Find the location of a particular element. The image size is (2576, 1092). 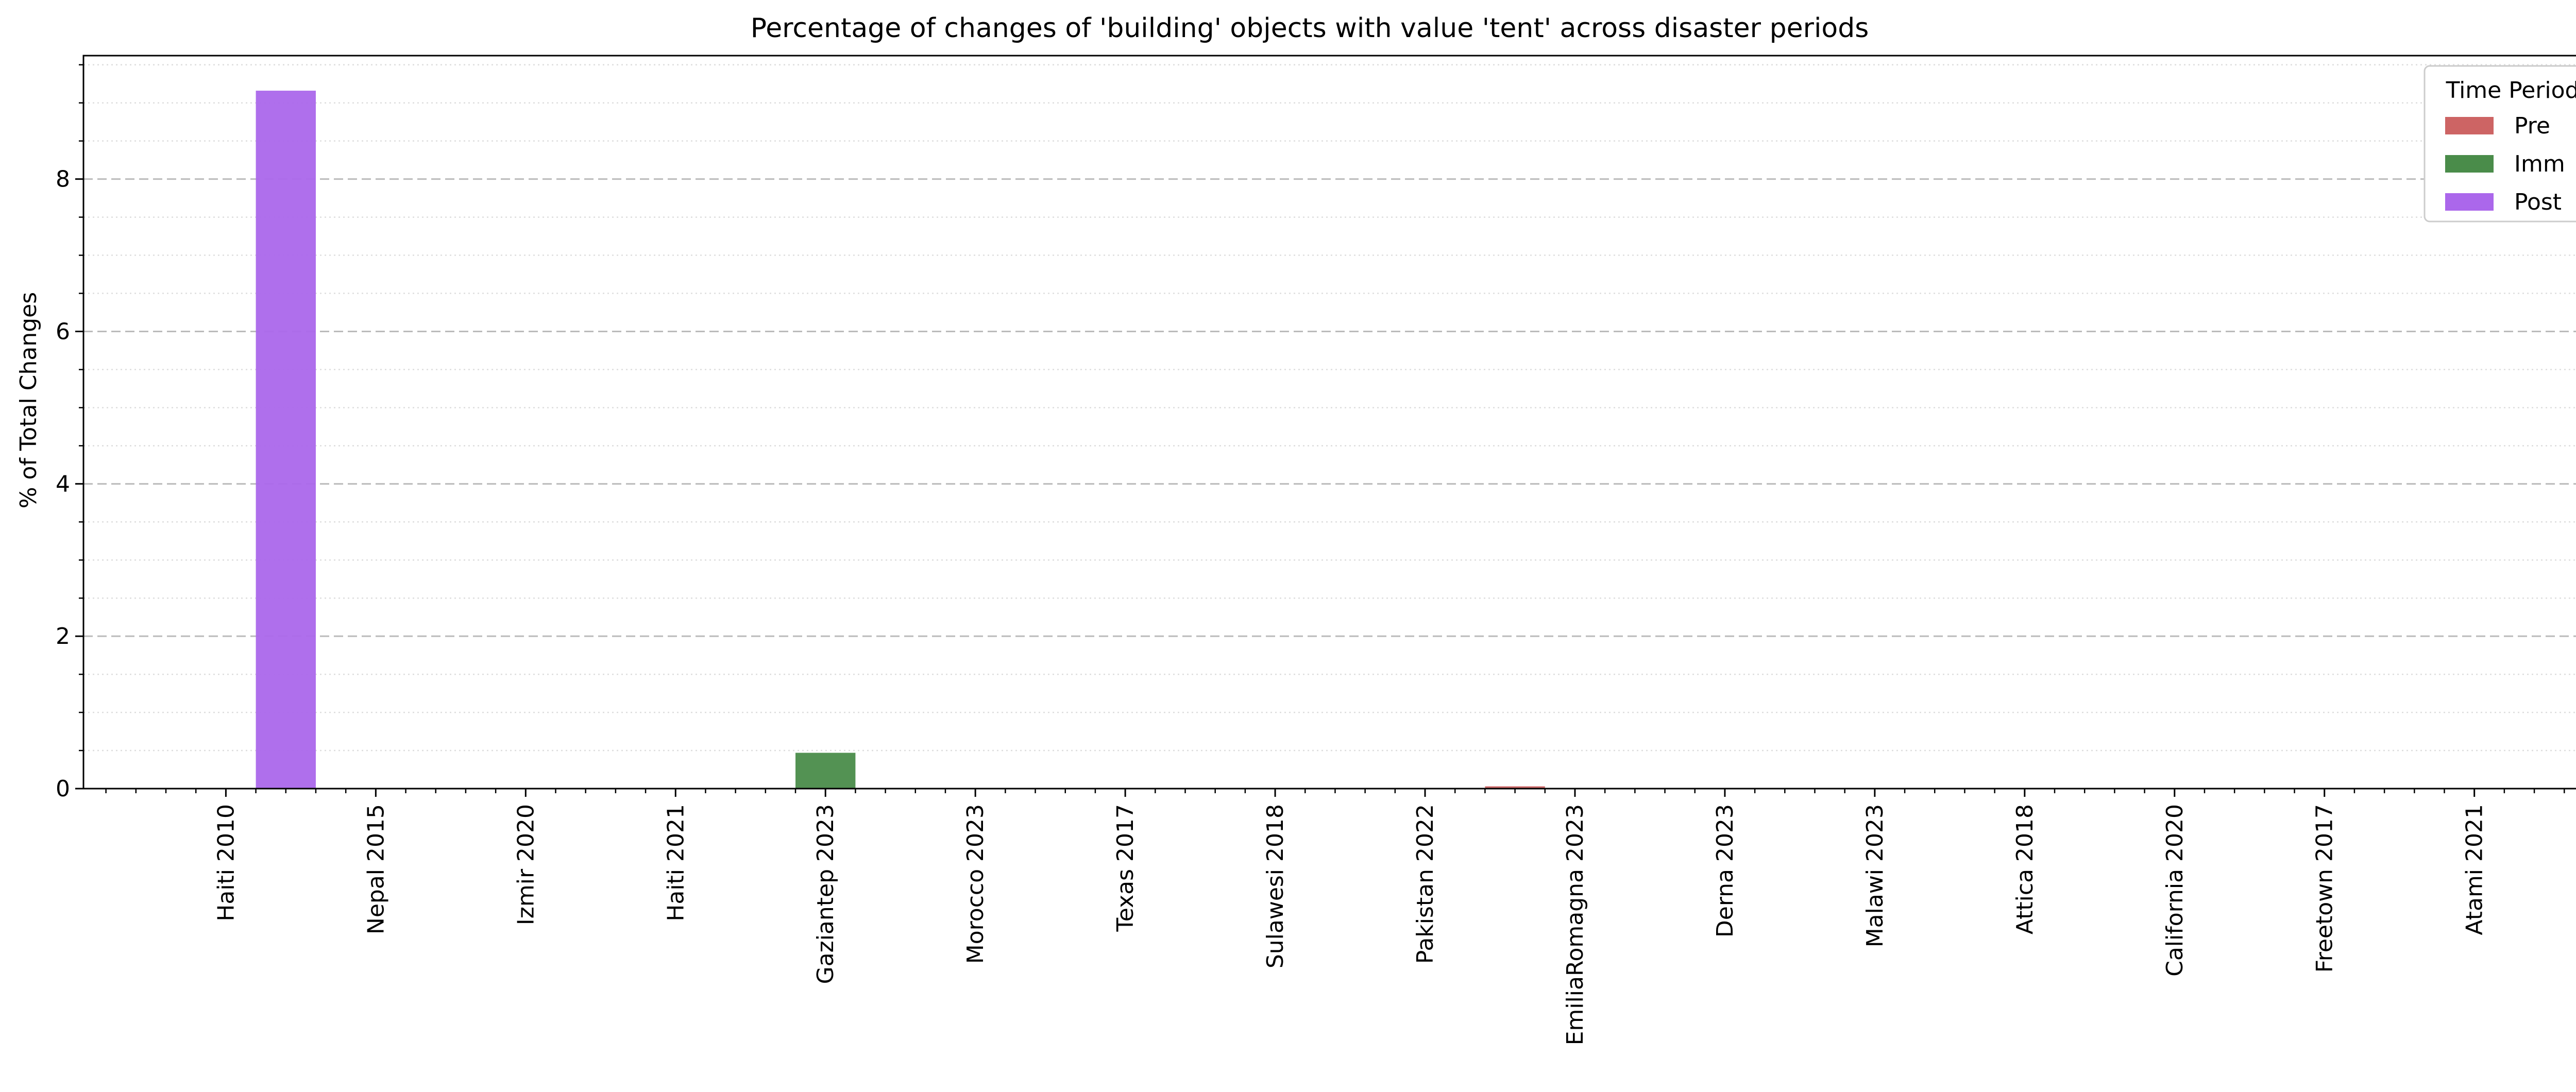

legend-box is located at coordinates (2500, 144).